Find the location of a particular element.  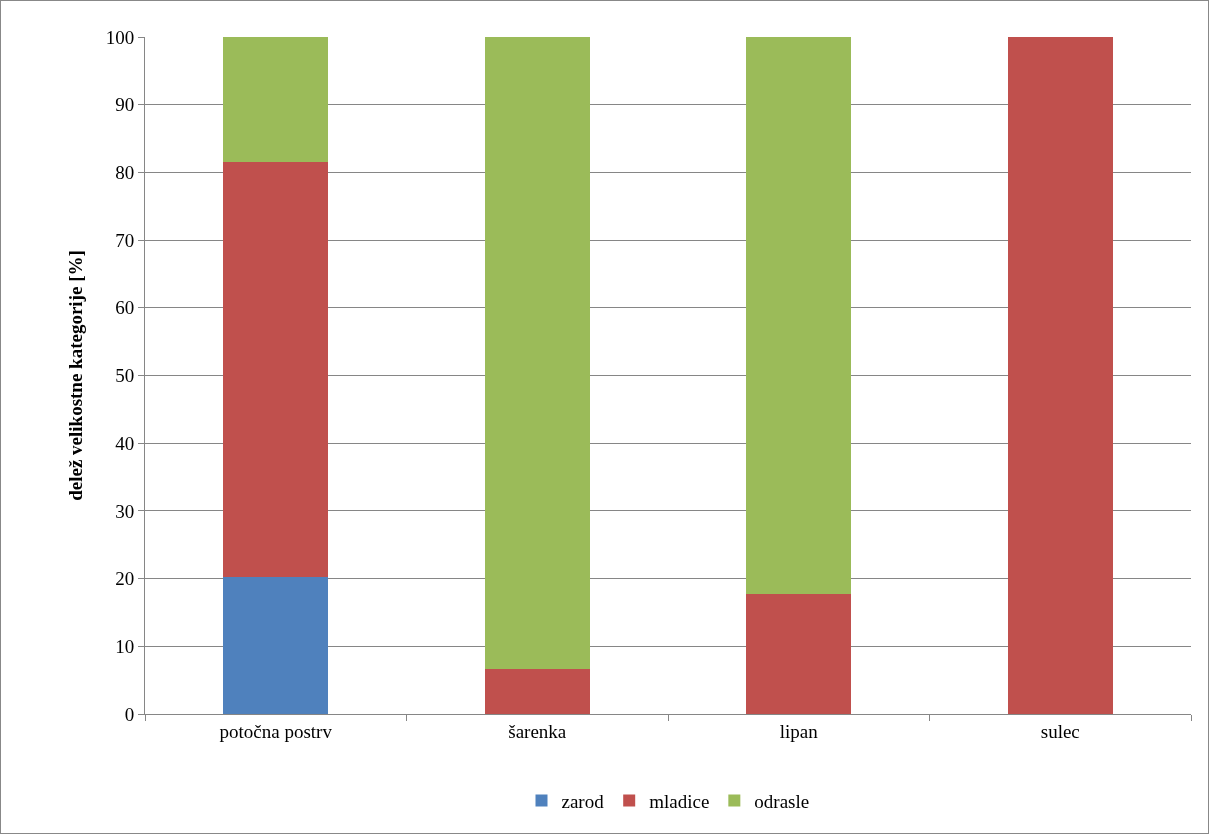

y-tick-label: 20 is located at coordinates (125, 579).